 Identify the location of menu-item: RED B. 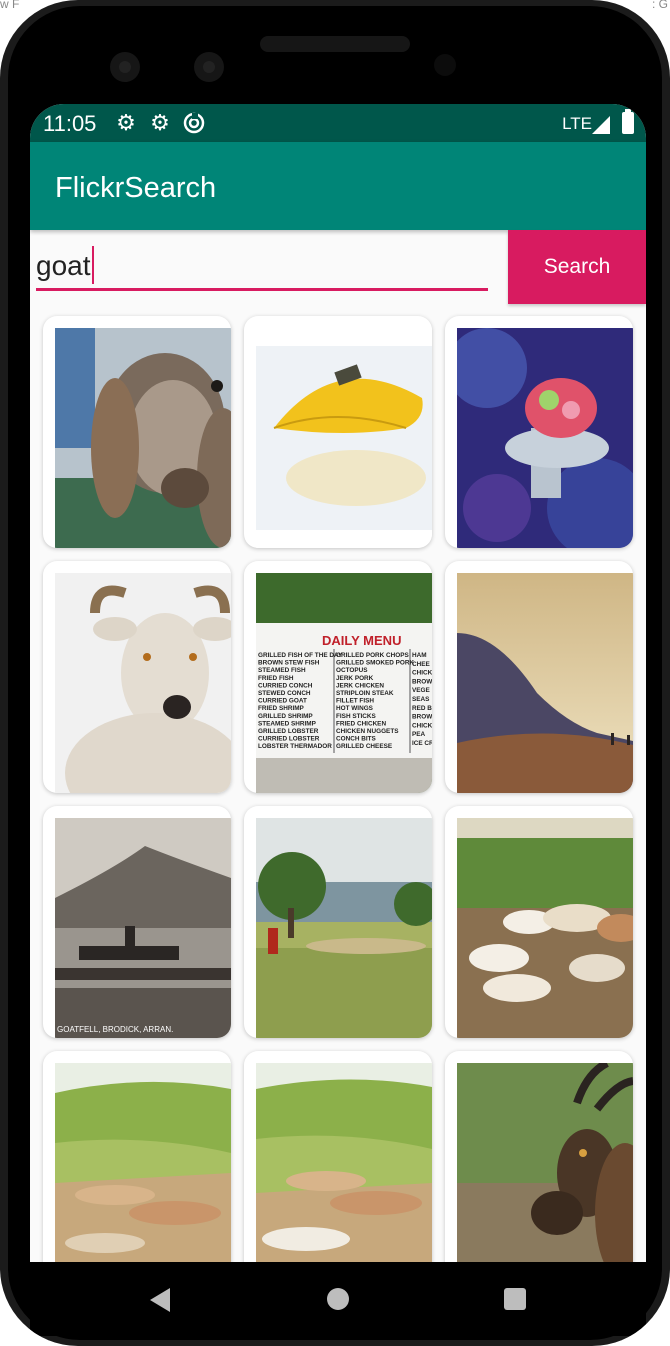
(422, 708).